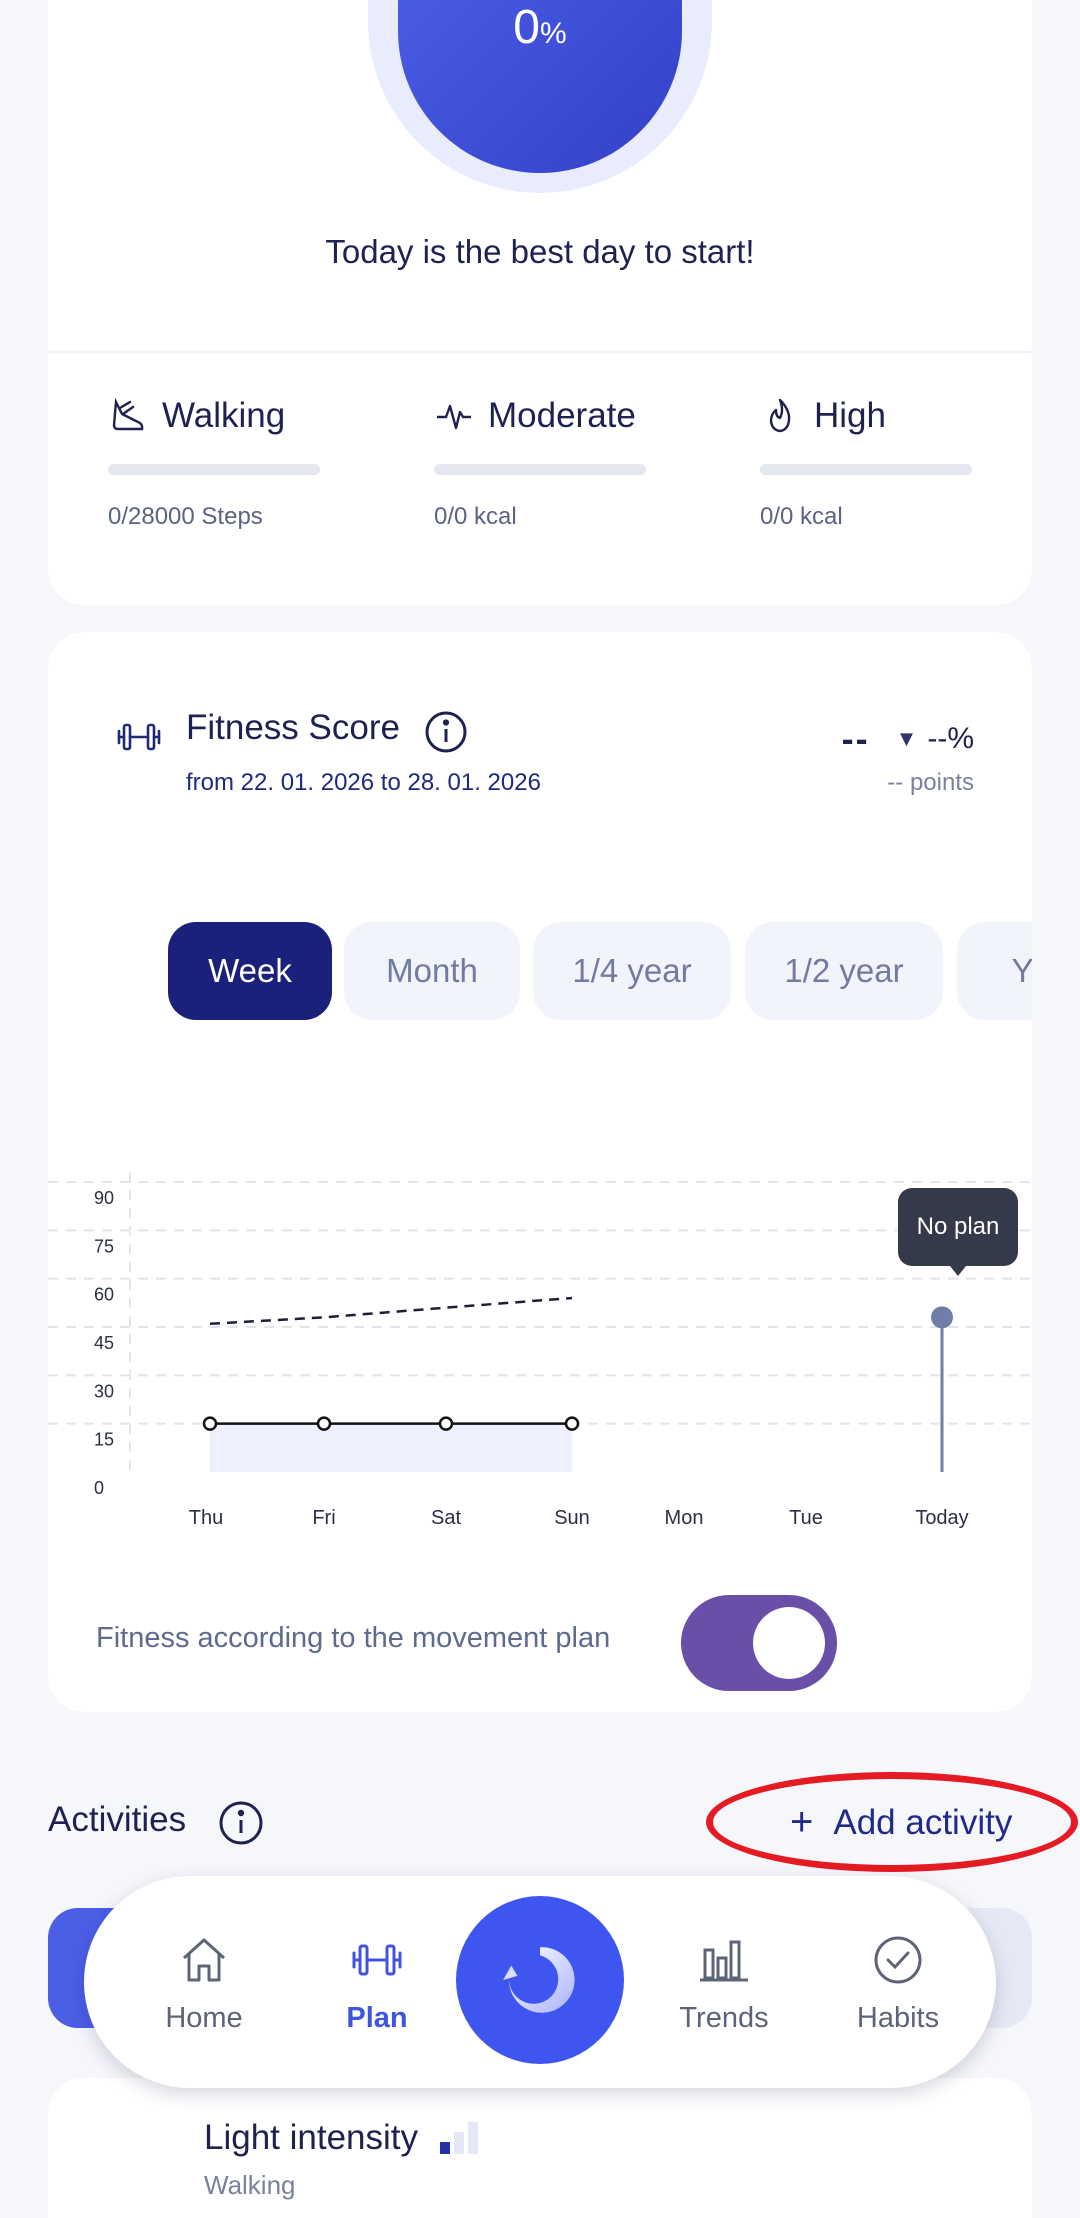 The image size is (1080, 2218). I want to click on high-value: 0/0 kcal, so click(801, 516).